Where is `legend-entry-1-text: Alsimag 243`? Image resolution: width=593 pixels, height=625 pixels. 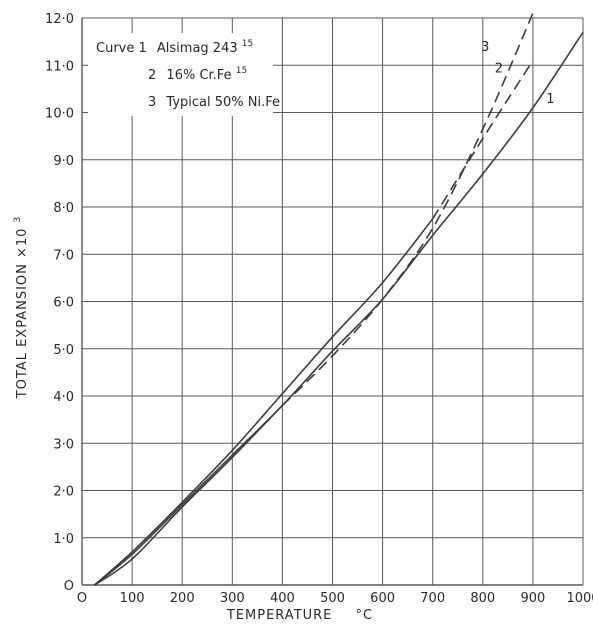 legend-entry-1-text: Alsimag 243 is located at coordinates (197, 48).